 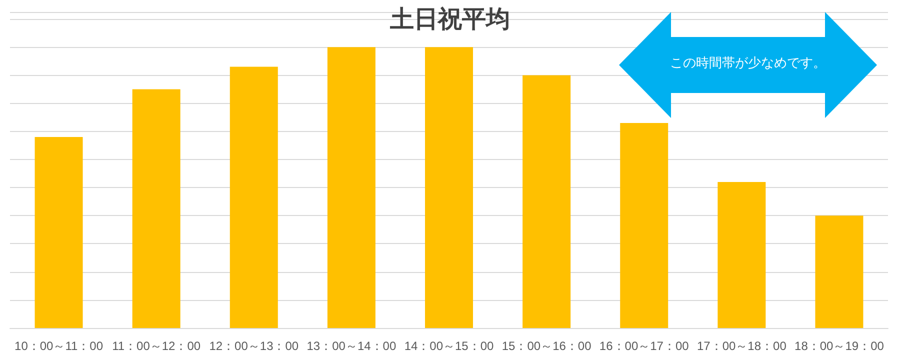 I want to click on x-tick-label: 11：00～12：00, so click(x=156, y=346).